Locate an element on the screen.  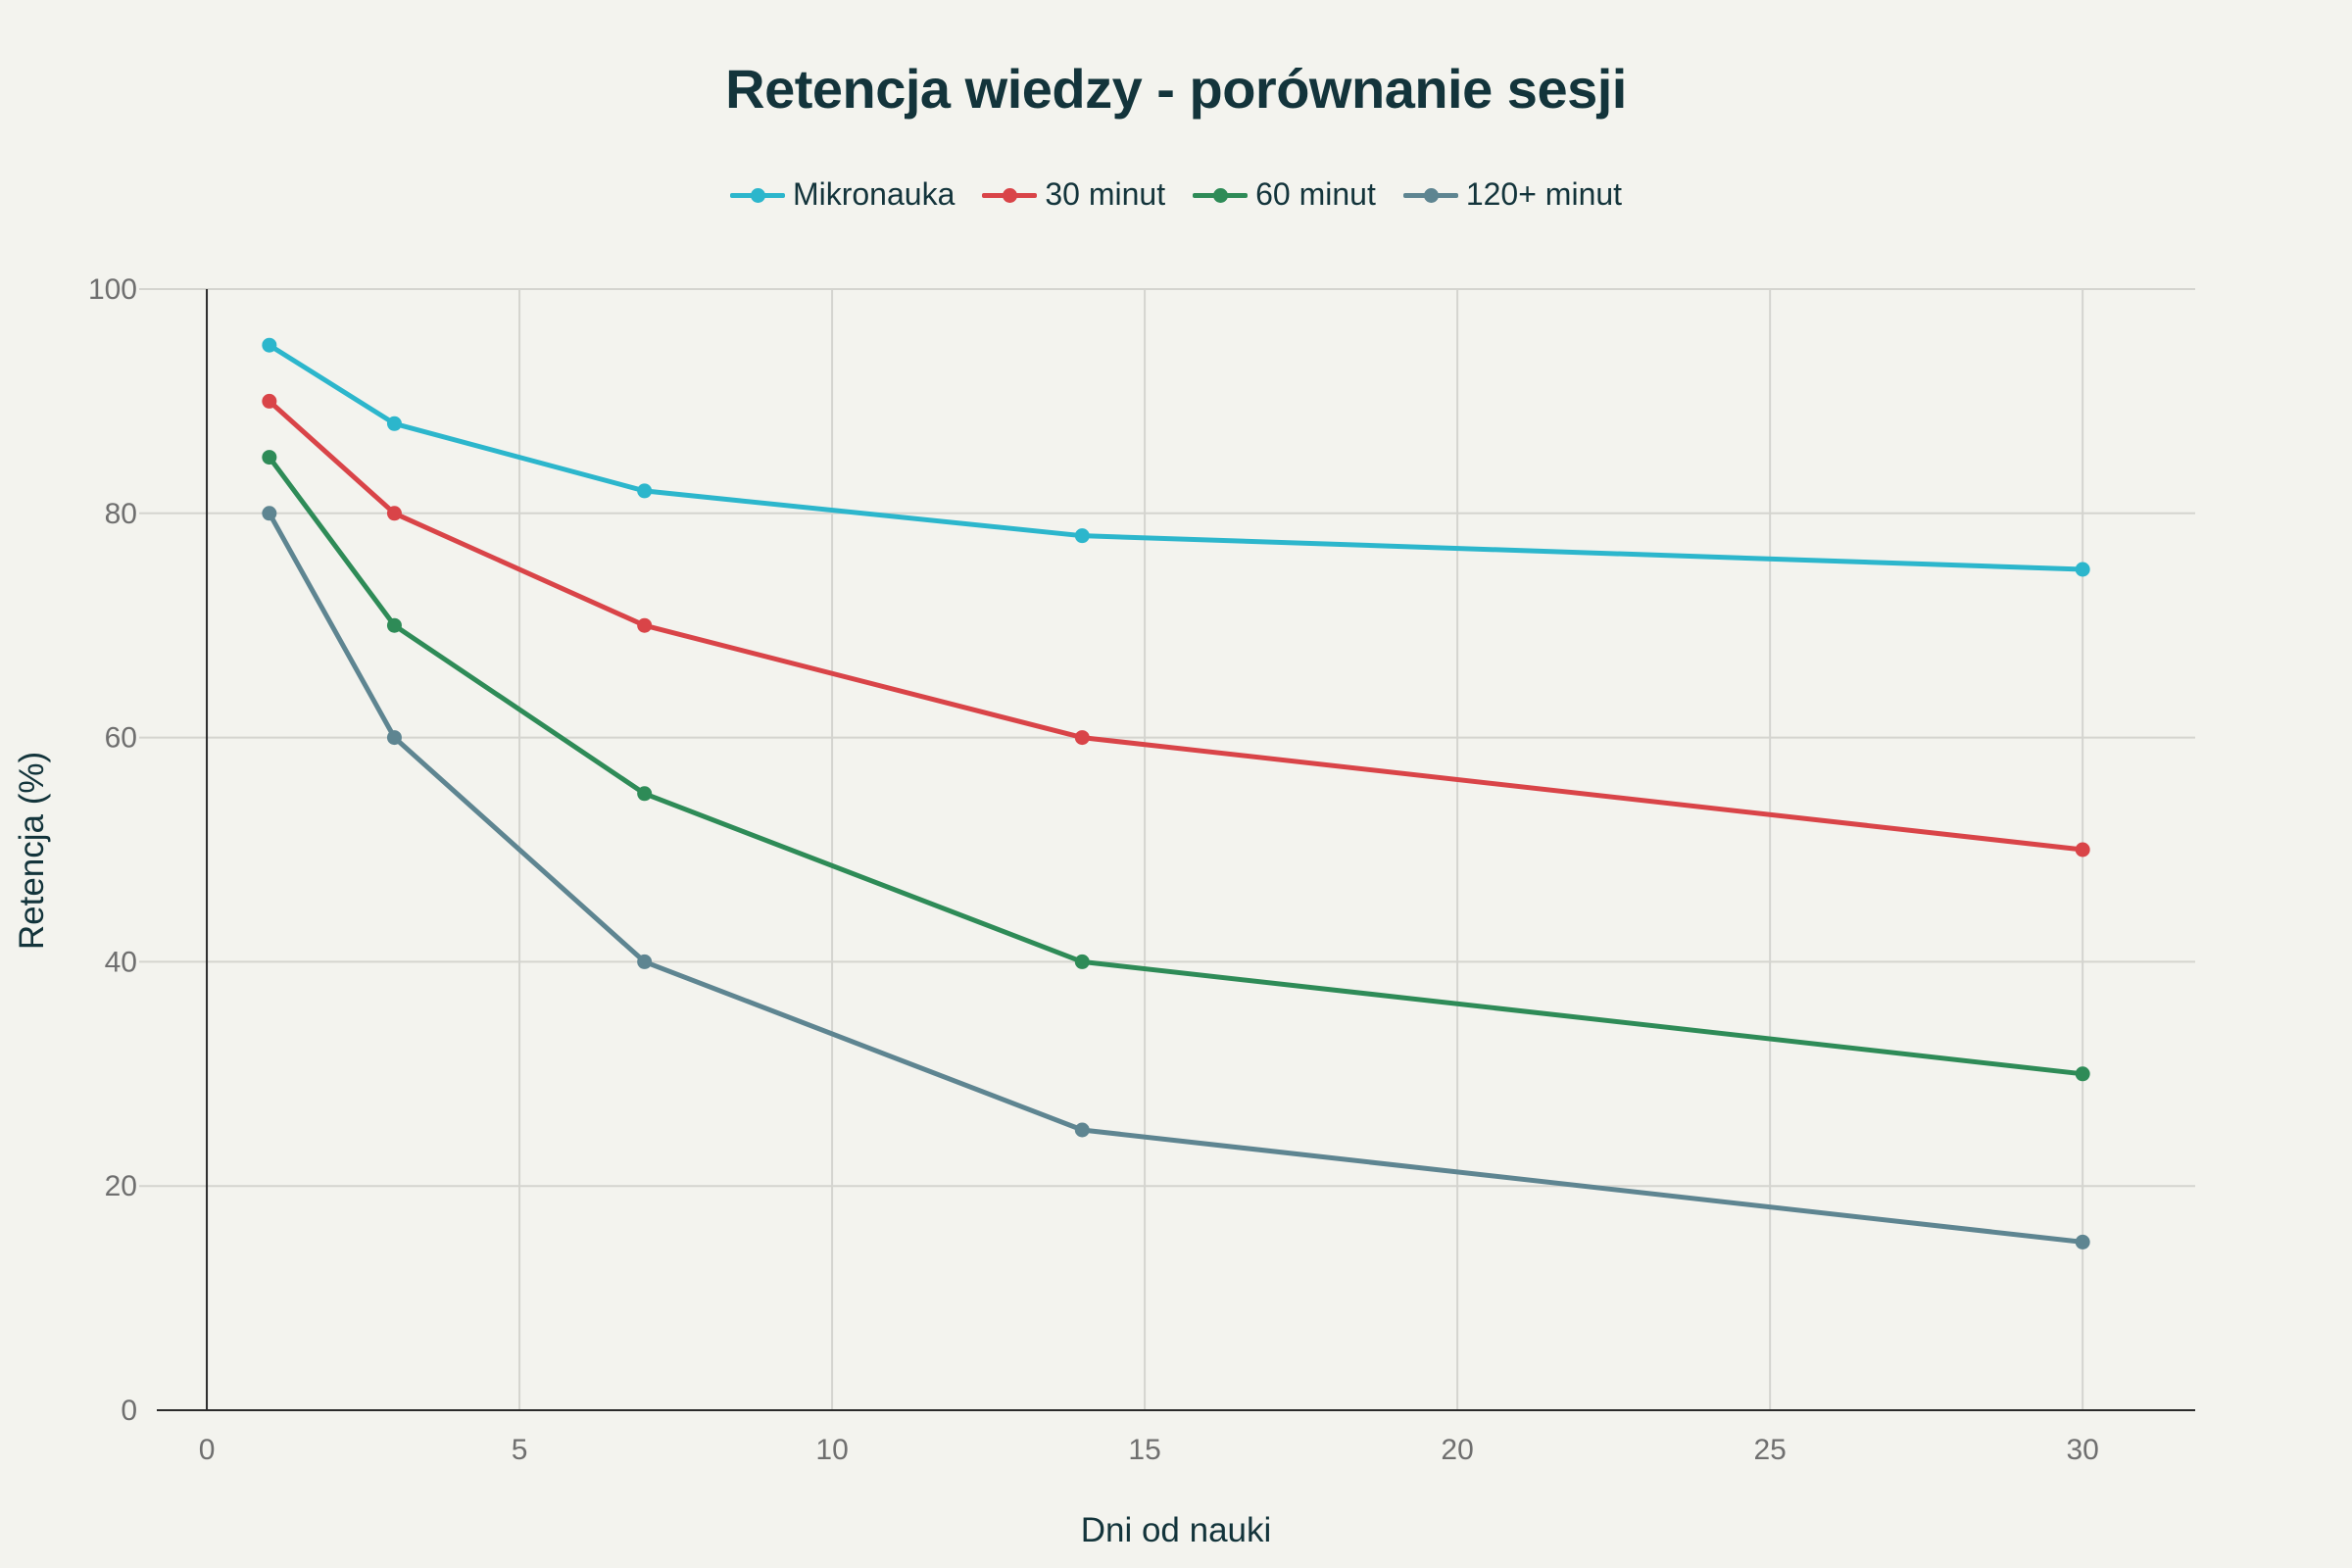
legend-item-120-minut: 120+ minut is located at coordinates (1512, 194).